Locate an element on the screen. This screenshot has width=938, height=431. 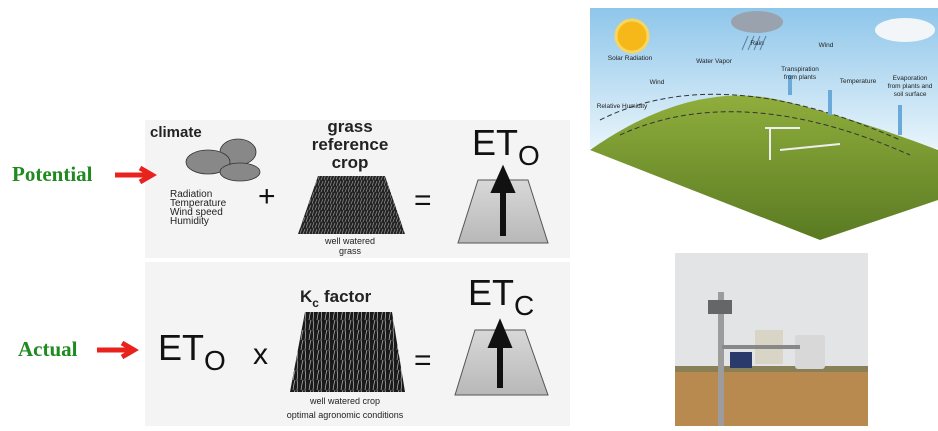
crop-icon is located at coordinates (347, 352).